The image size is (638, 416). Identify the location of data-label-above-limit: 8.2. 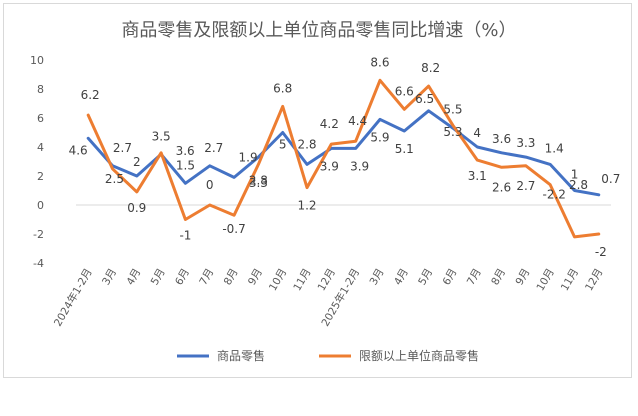
(430, 68).